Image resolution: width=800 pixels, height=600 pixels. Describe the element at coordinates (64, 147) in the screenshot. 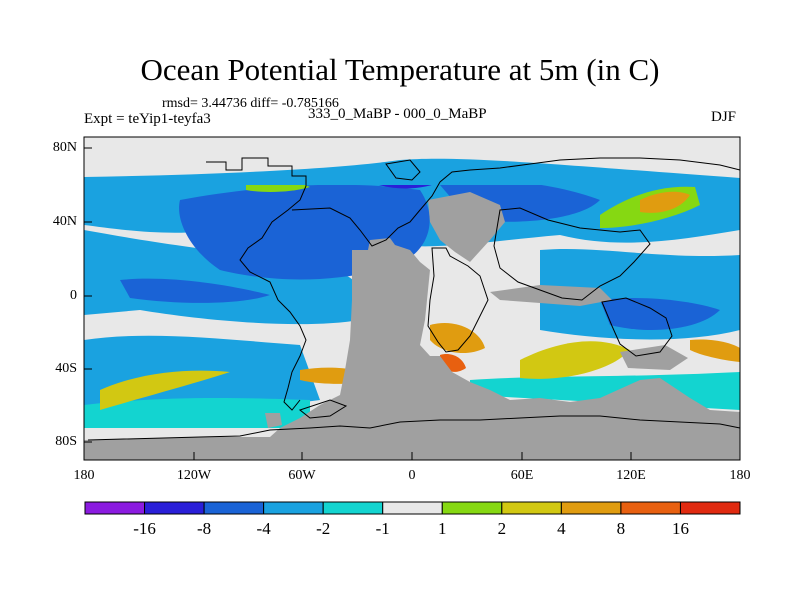

I see `y-tick-label: 80N` at that location.